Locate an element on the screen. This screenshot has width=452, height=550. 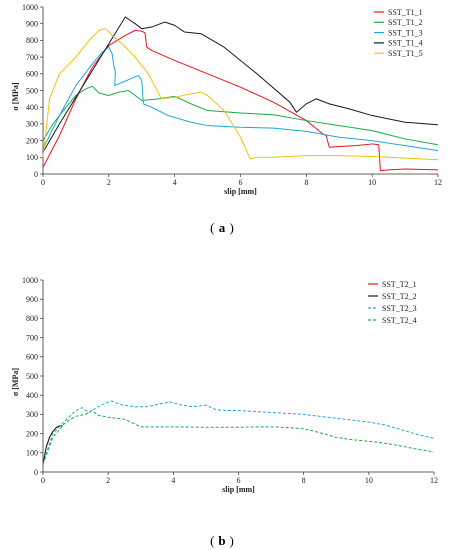
panel-a-caption-letter: a is located at coordinates (222, 227).